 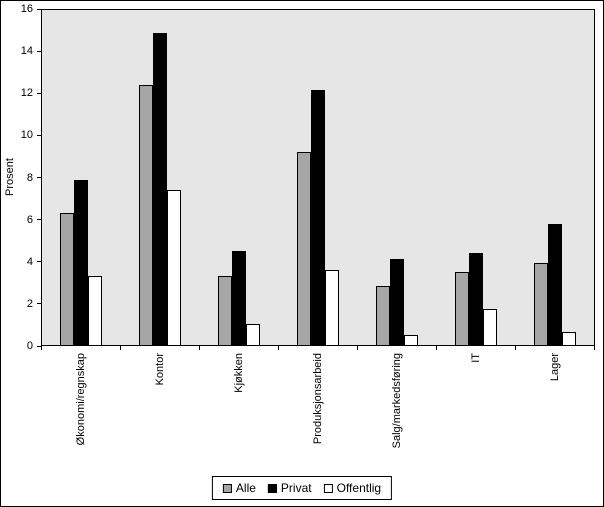 I want to click on legend-entry-privat: Privat, so click(x=289, y=488).